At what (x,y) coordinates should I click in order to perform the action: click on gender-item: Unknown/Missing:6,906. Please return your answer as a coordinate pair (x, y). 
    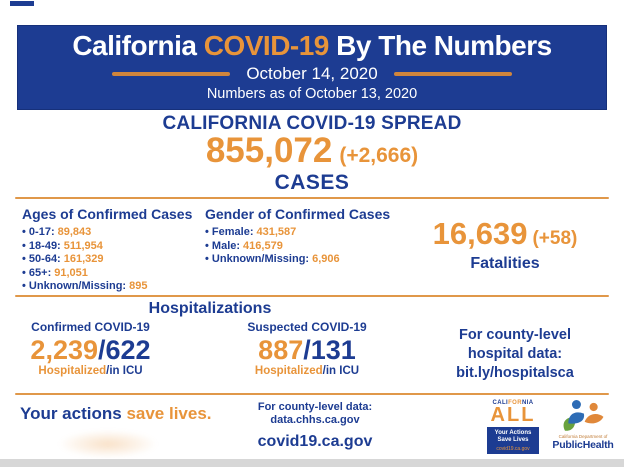
    Looking at the image, I should click on (297, 260).